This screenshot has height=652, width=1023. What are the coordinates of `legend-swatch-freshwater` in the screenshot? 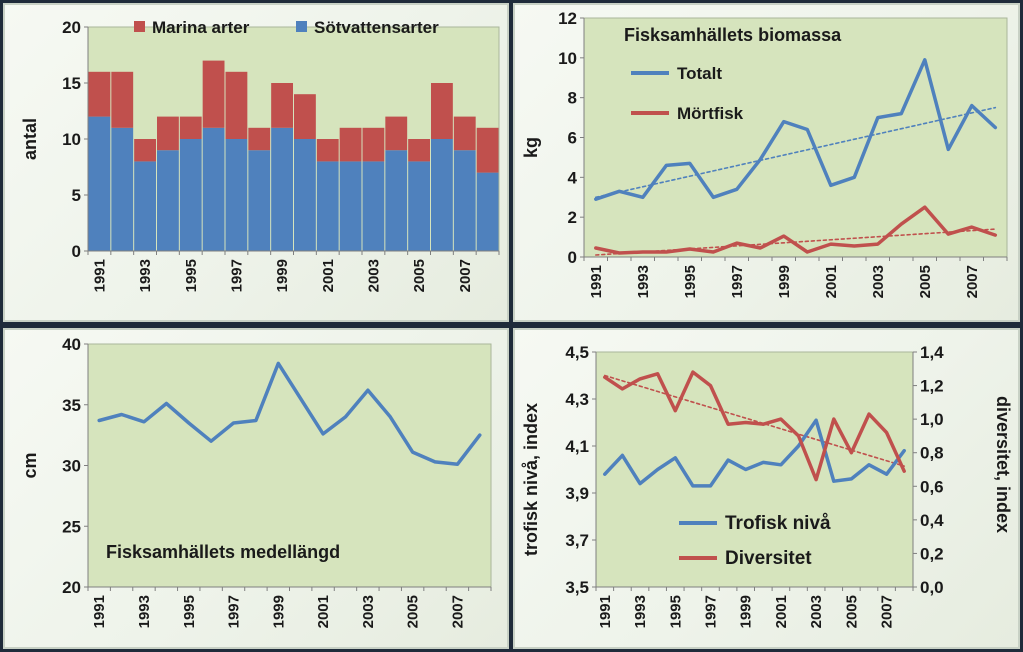 It's located at (301, 26).